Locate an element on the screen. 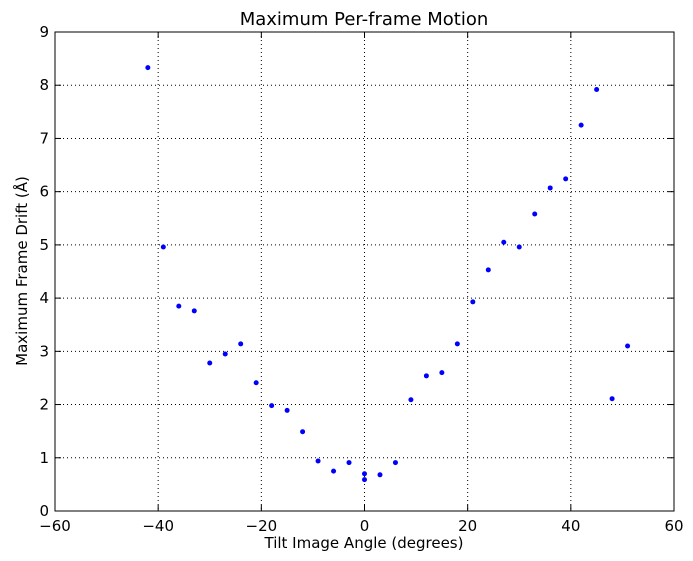  x-tick-label: 0 is located at coordinates (365, 526).